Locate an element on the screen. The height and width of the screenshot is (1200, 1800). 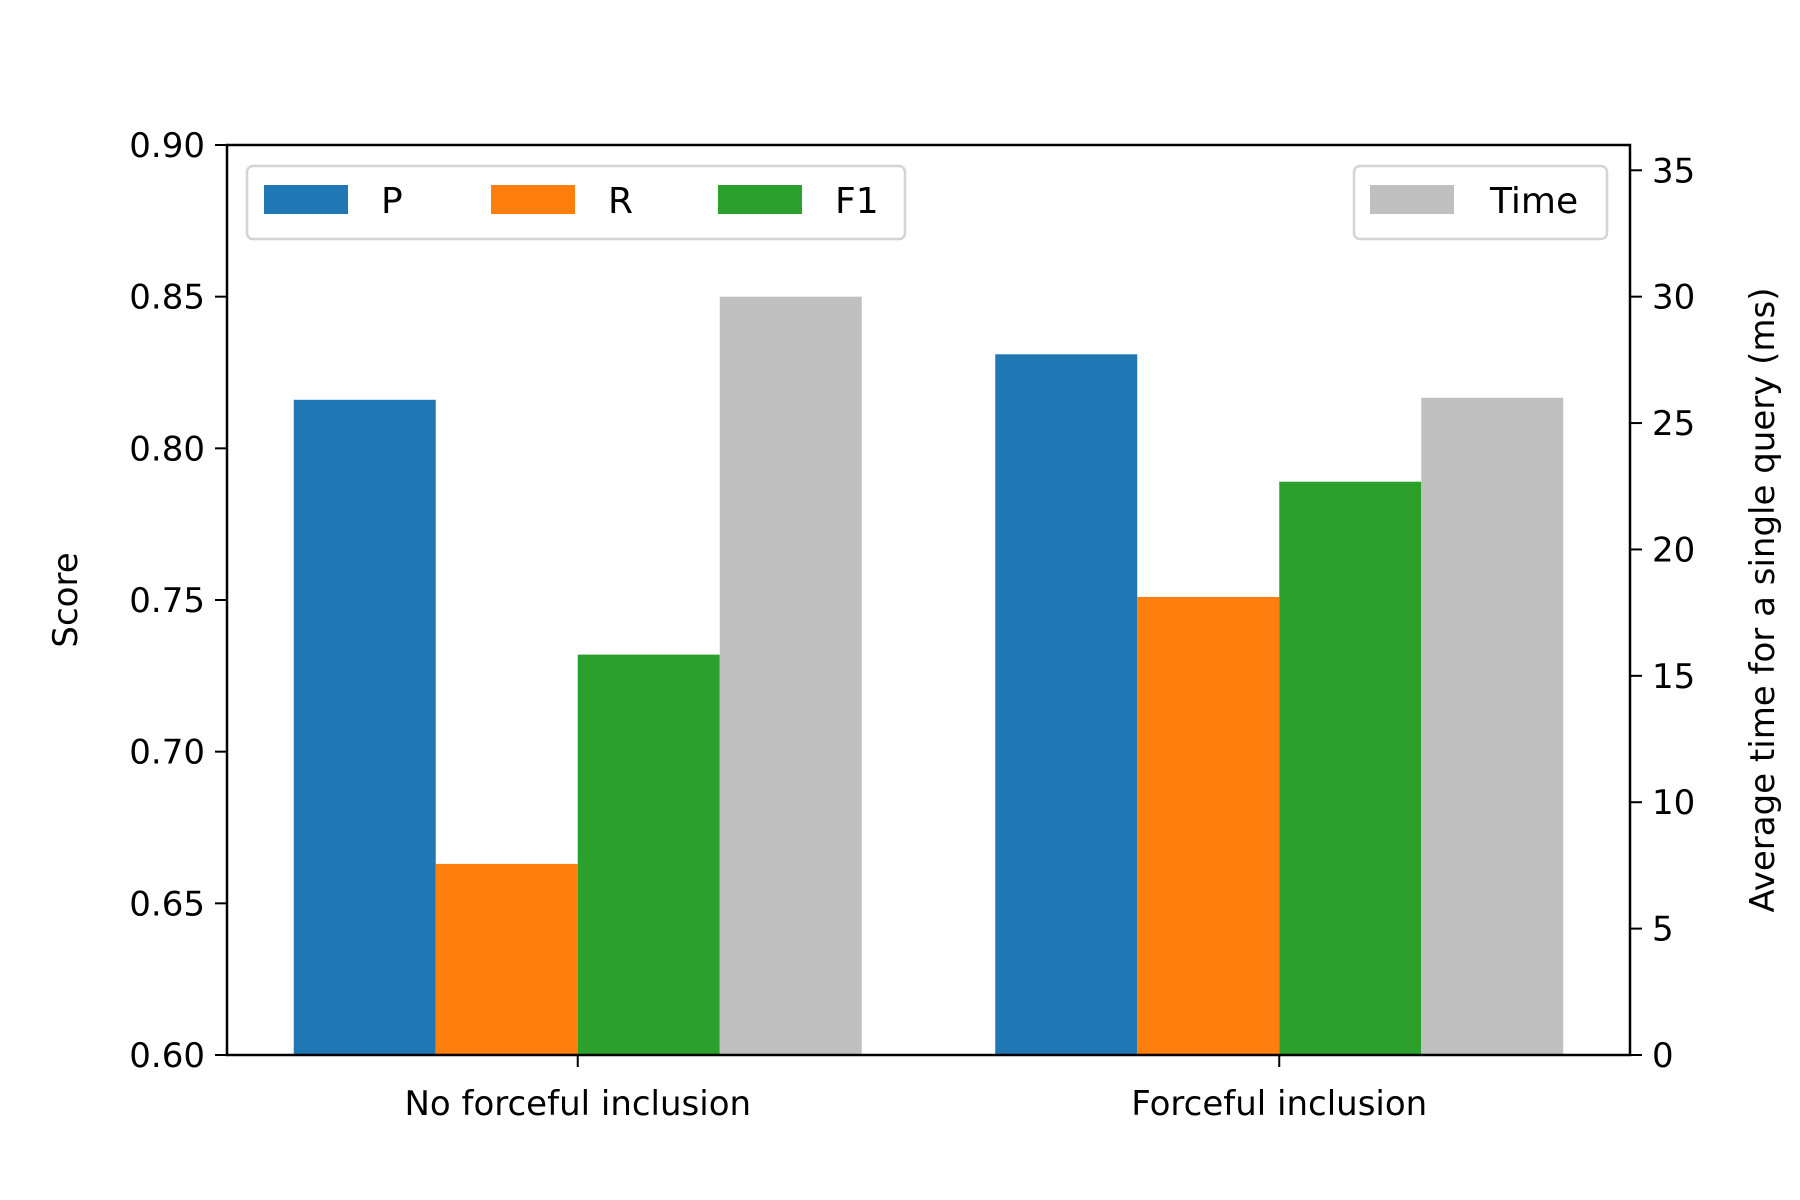
right-axis: 0 5 10 15 20 25 30 35 is located at coordinates (1662, 613).